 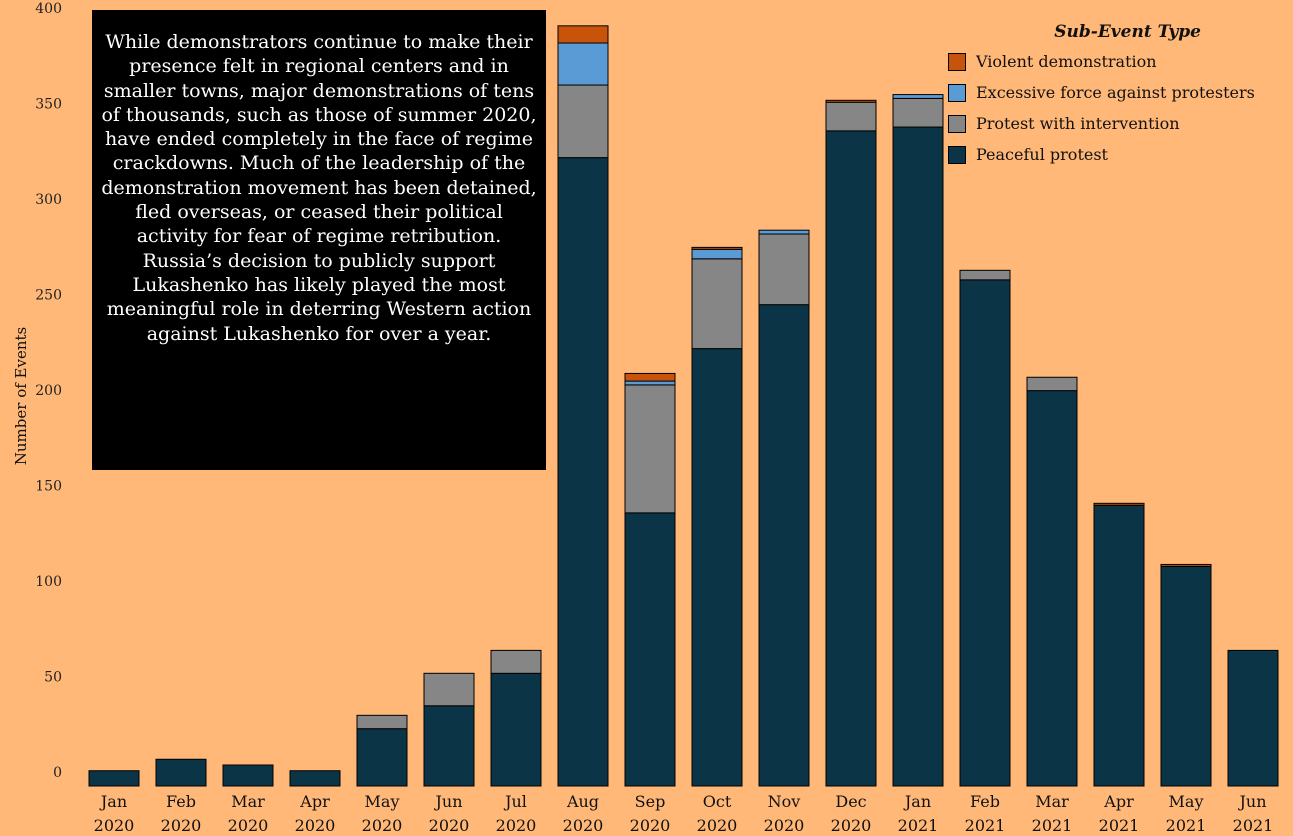 I want to click on legend-item: Protest with intervention, so click(x=1101, y=123).